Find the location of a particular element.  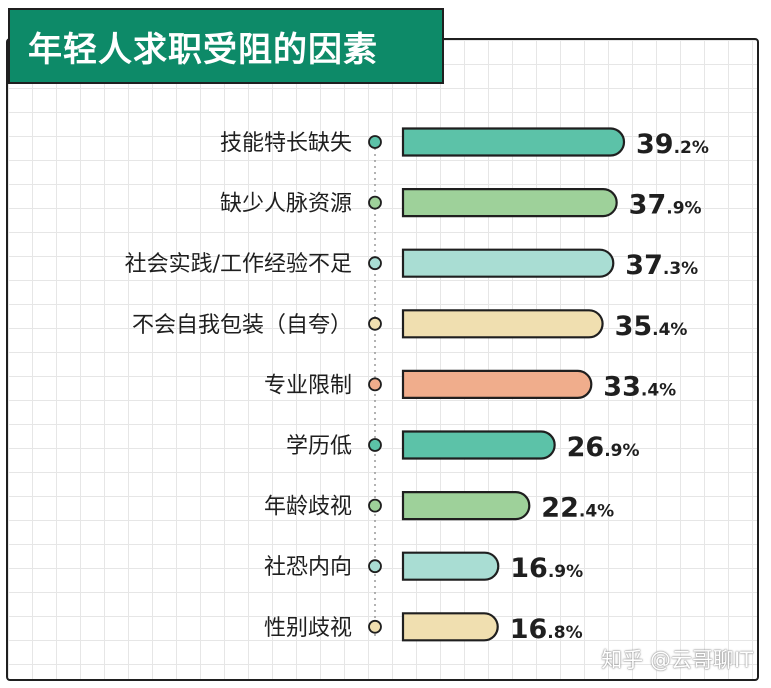

value-label: 35.4% is located at coordinates (651, 326).